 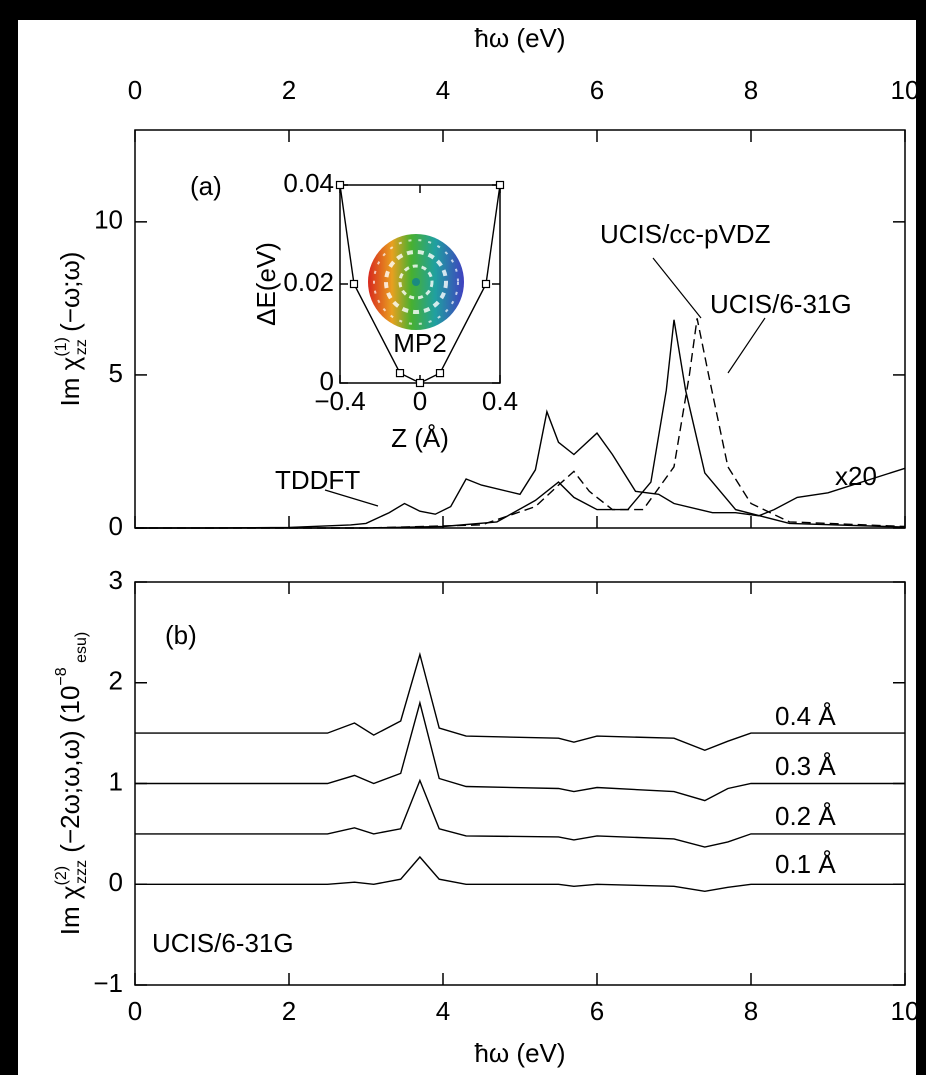 I want to click on panel: −0.4 0 0.400.020.04Z (Å)ΔE(eV)MP2, so click(x=384, y=310).